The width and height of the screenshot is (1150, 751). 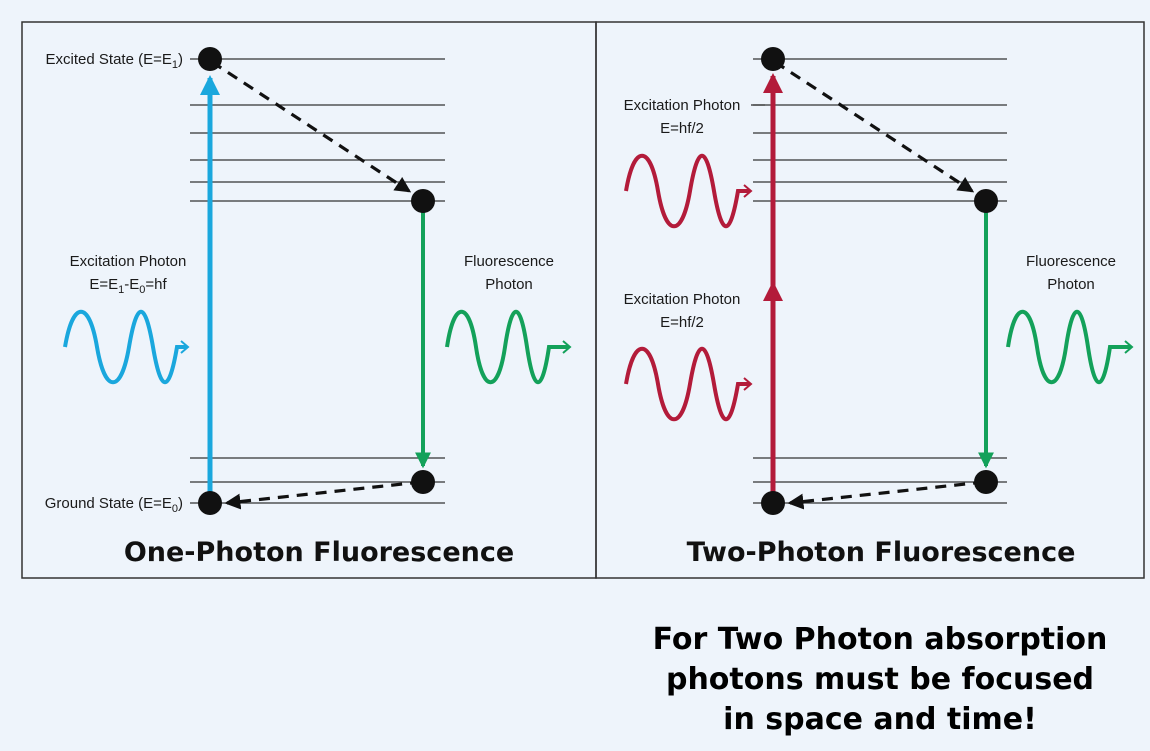 I want to click on note-line: in space and time!, so click(x=880, y=719).